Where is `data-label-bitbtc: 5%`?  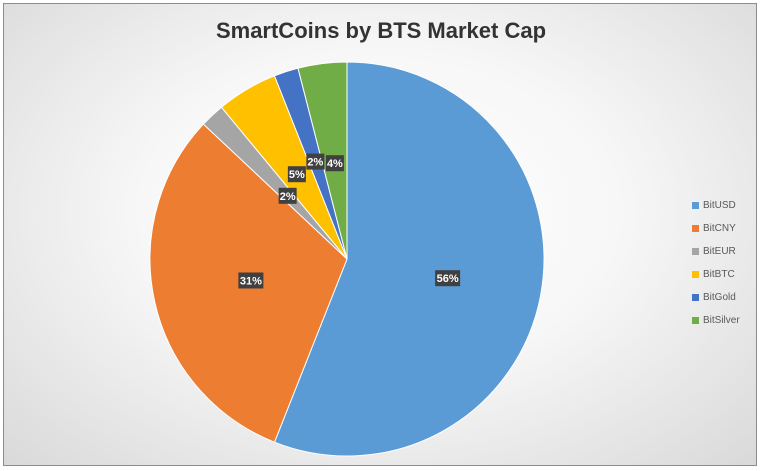 data-label-bitbtc: 5% is located at coordinates (296, 174).